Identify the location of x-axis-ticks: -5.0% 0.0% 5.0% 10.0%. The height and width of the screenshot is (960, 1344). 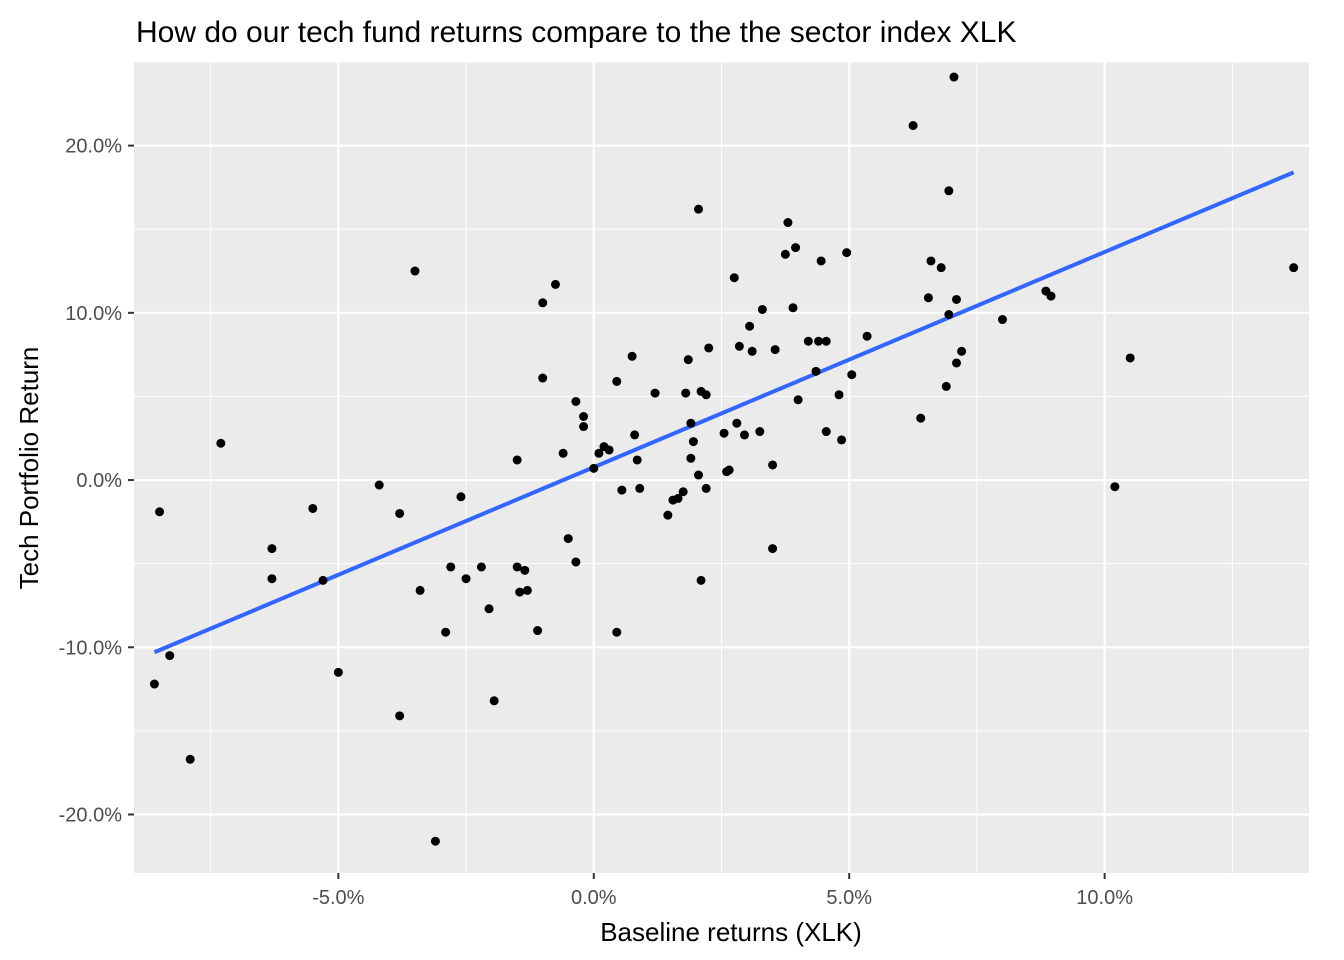
(722, 891).